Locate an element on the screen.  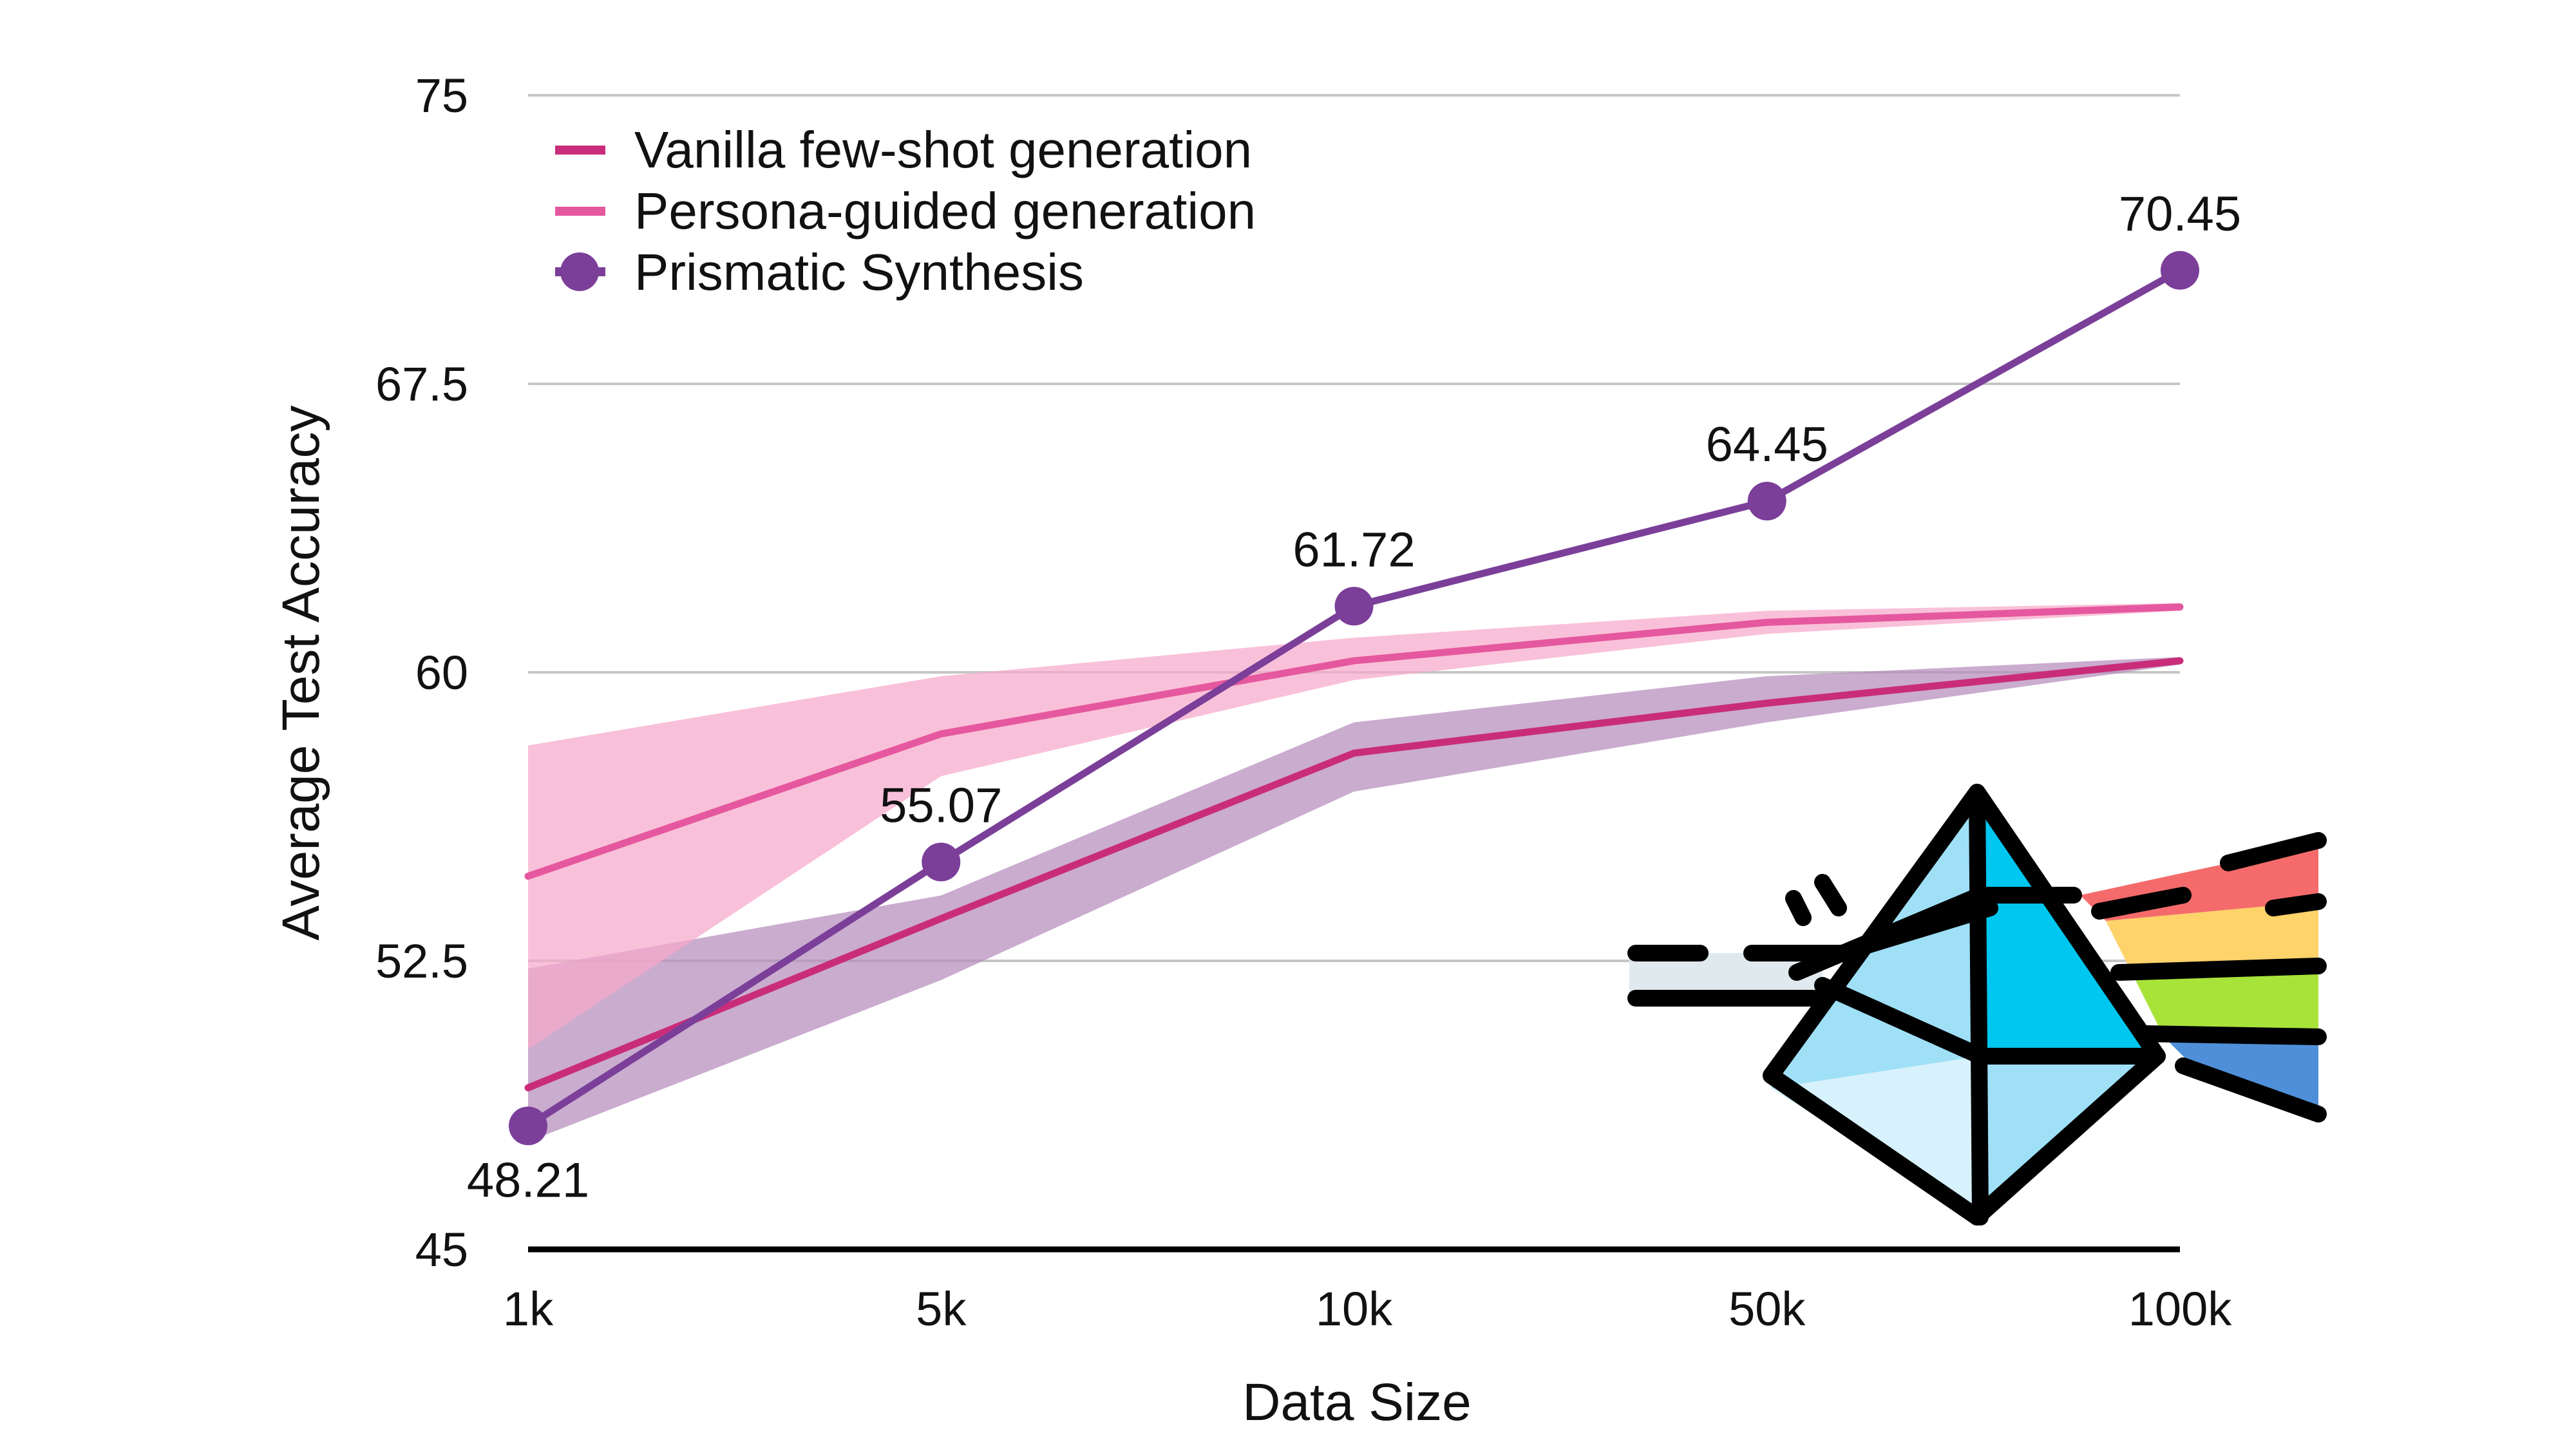
legend-label-prismatic: Prismatic Synthesis is located at coordinates (859, 272).